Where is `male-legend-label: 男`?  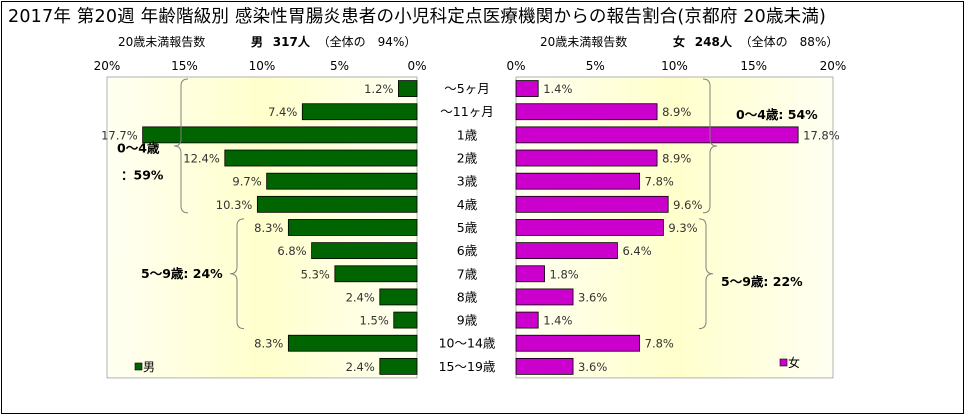
male-legend-label: 男 is located at coordinates (149, 367).